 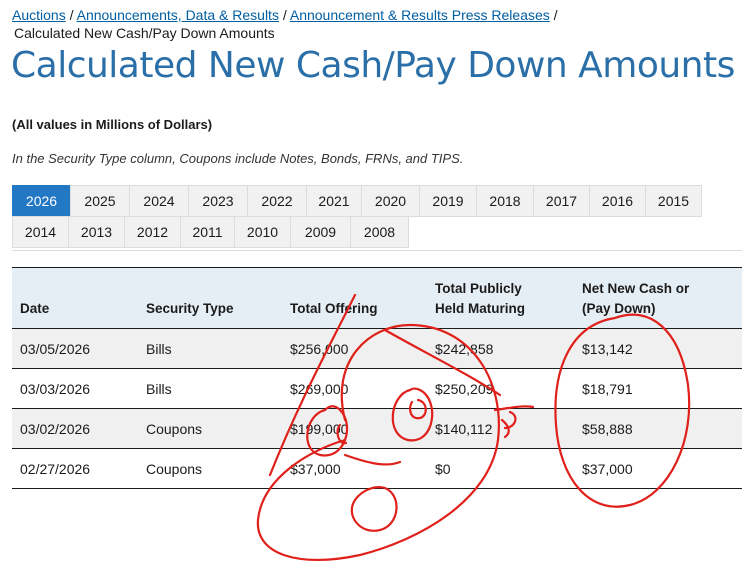 I want to click on header-line: Total Publicly, so click(x=478, y=288).